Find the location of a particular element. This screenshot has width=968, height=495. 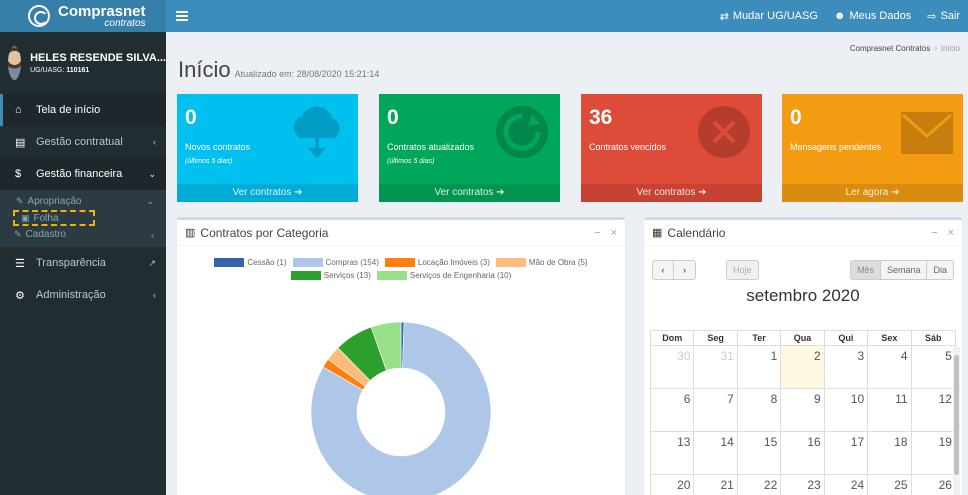

logout-label: Sair is located at coordinates (950, 16).